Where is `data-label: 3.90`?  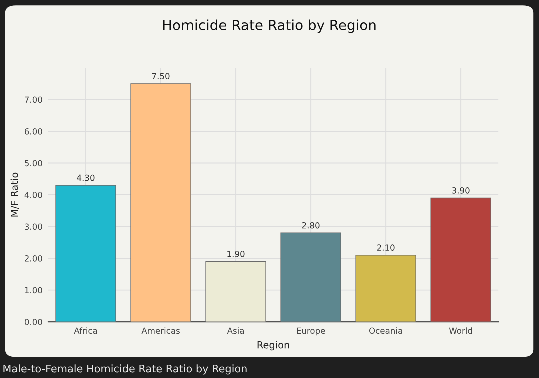 data-label: 3.90 is located at coordinates (461, 191).